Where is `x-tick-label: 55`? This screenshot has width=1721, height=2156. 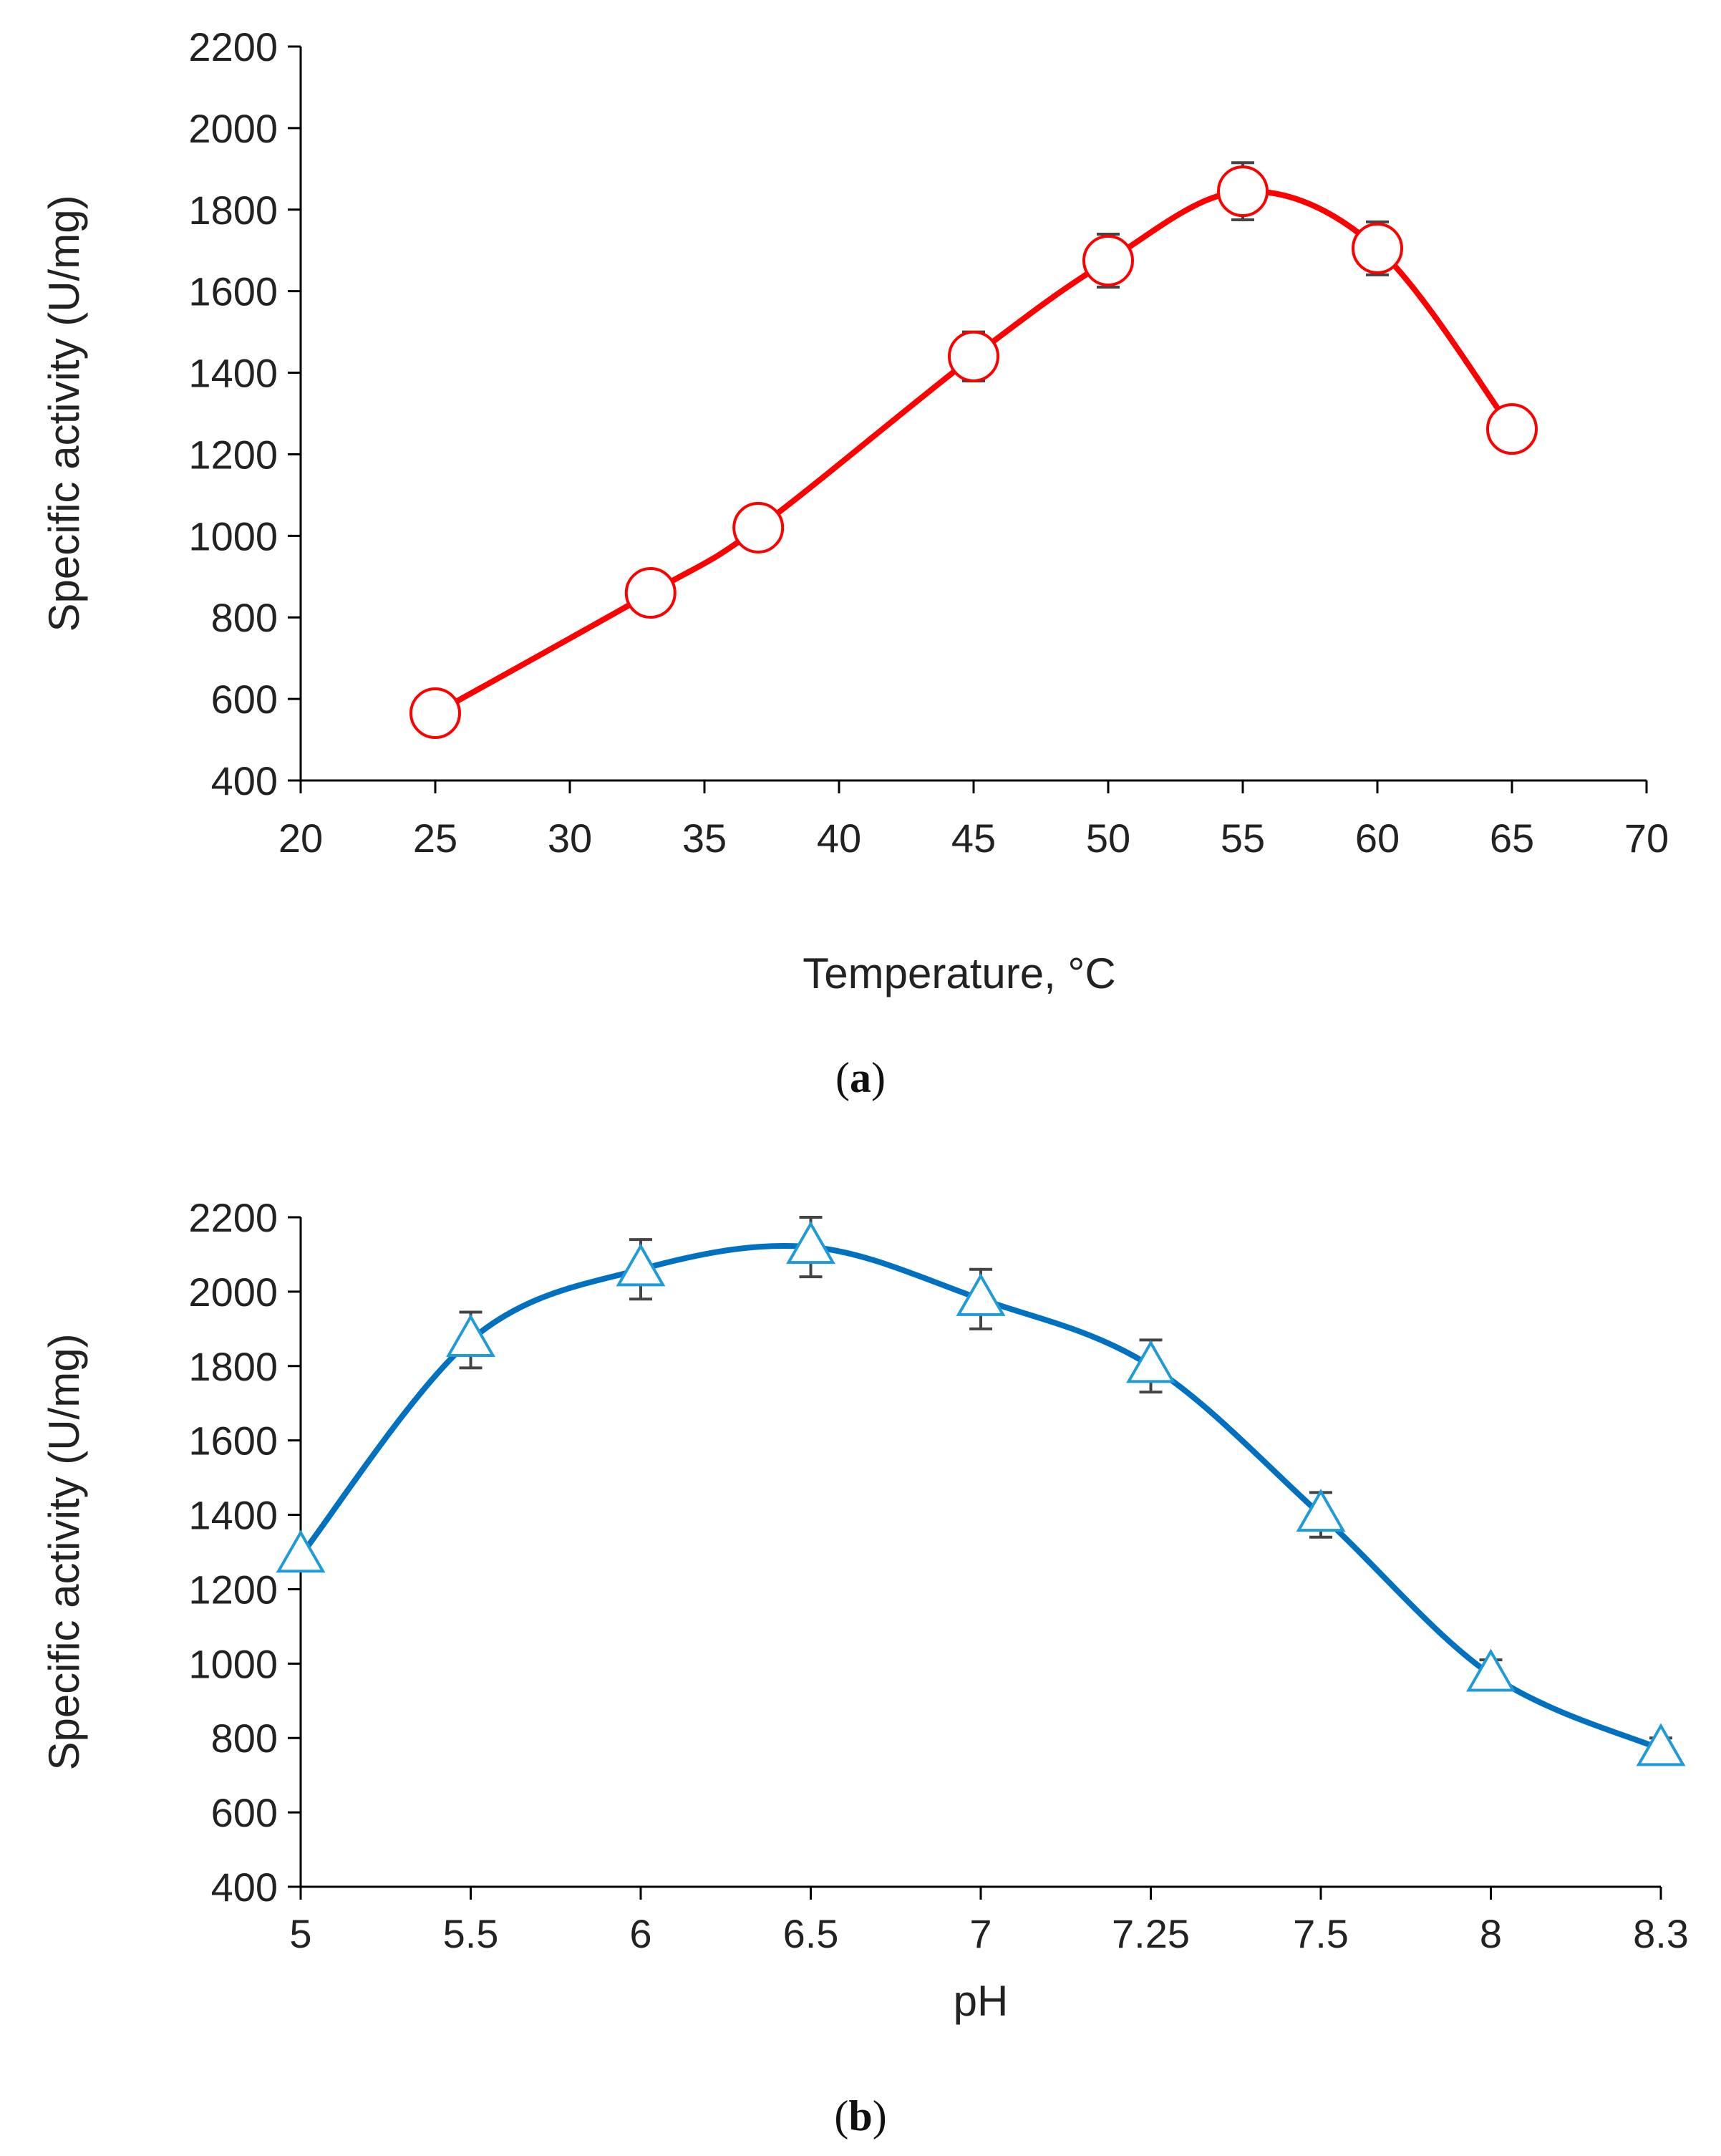 x-tick-label: 55 is located at coordinates (1243, 838).